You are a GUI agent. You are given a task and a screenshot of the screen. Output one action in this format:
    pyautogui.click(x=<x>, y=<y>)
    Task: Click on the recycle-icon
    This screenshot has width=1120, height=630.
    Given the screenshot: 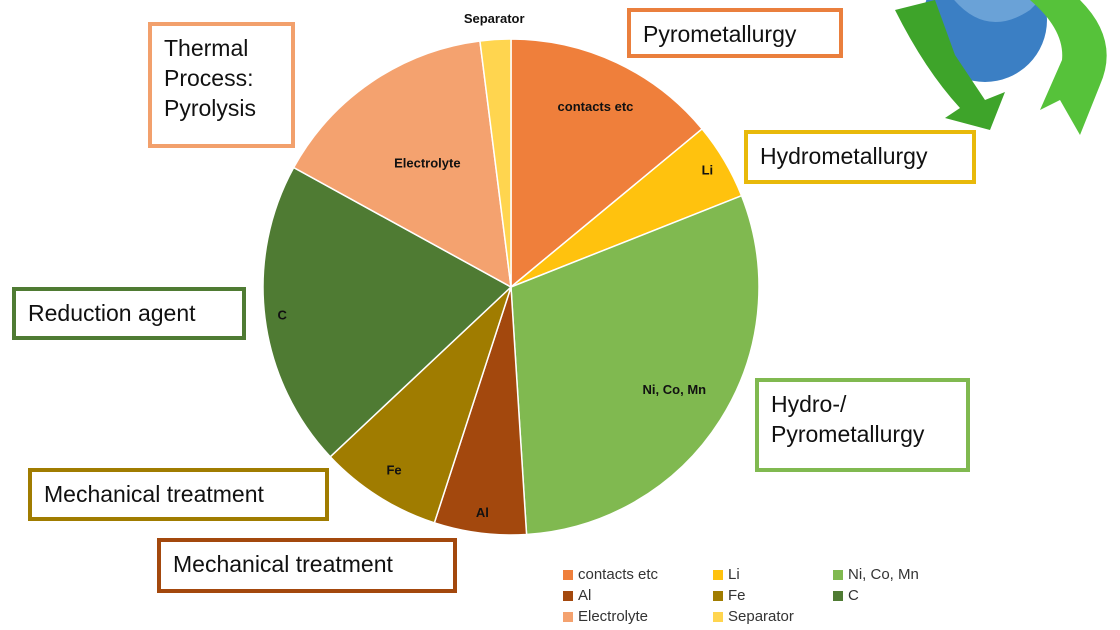 What is the action you would take?
    pyautogui.click(x=1001, y=67)
    